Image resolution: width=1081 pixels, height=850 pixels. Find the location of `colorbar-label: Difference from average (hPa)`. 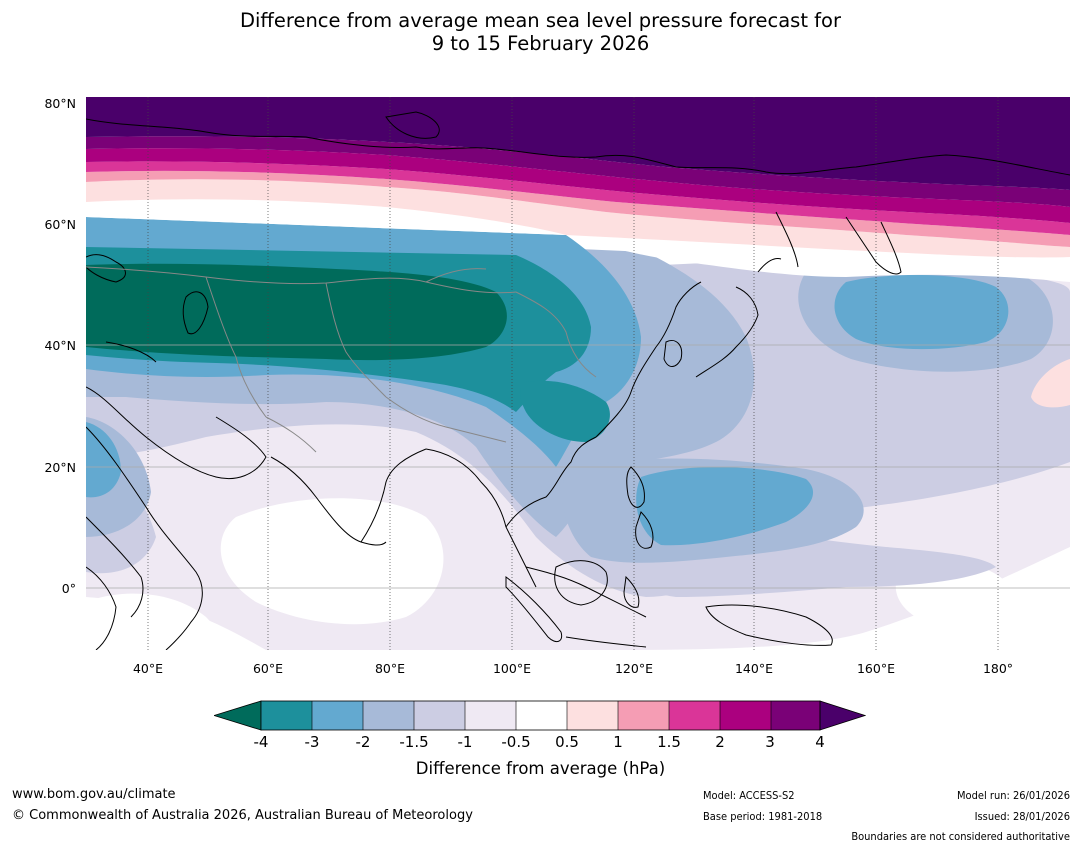

colorbar-label: Difference from average (hPa) is located at coordinates (540, 768).